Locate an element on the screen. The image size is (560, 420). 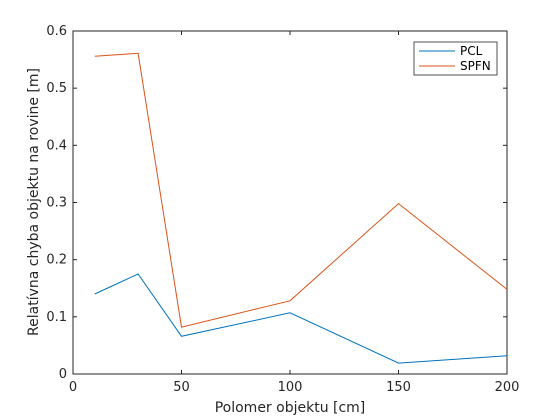
legend-label-pcl: PCL is located at coordinates (471, 51).